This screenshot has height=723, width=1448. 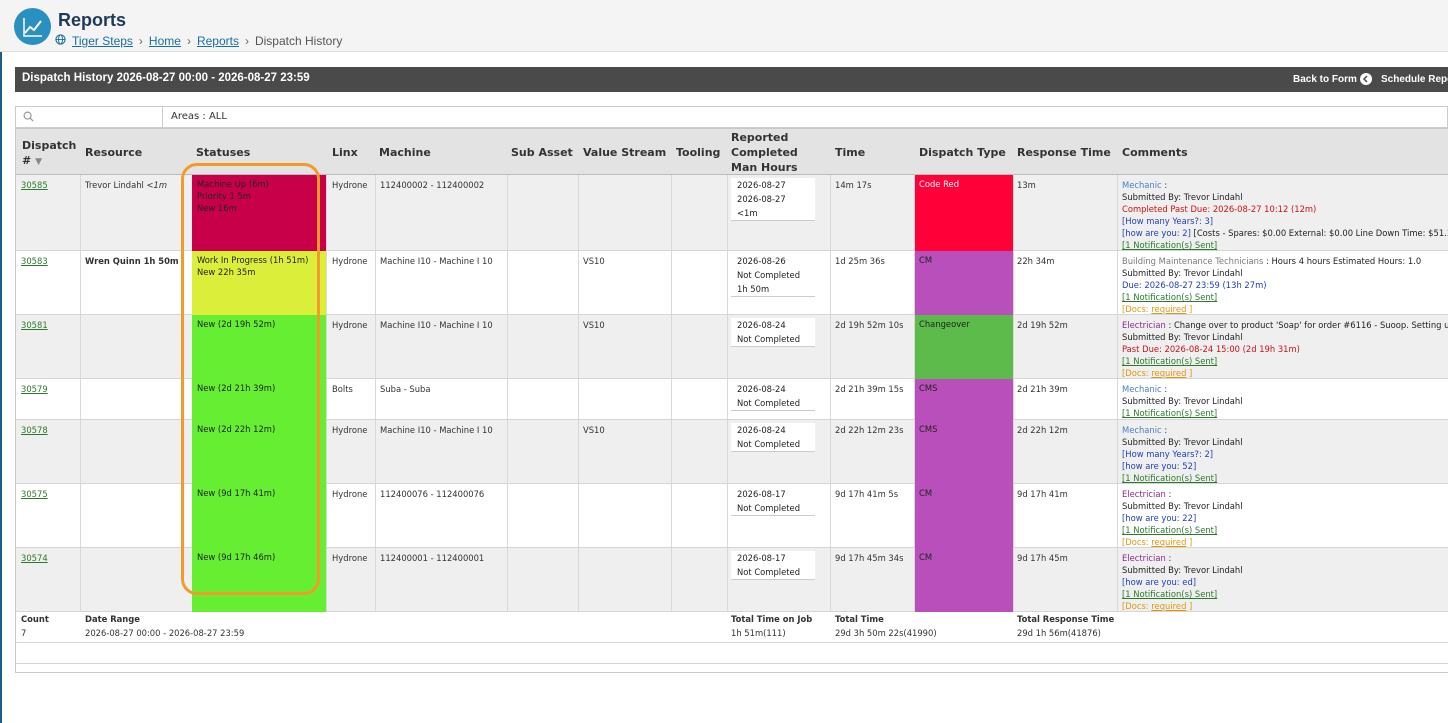 I want to click on dispatch-id-link: 30583, so click(x=34, y=261).